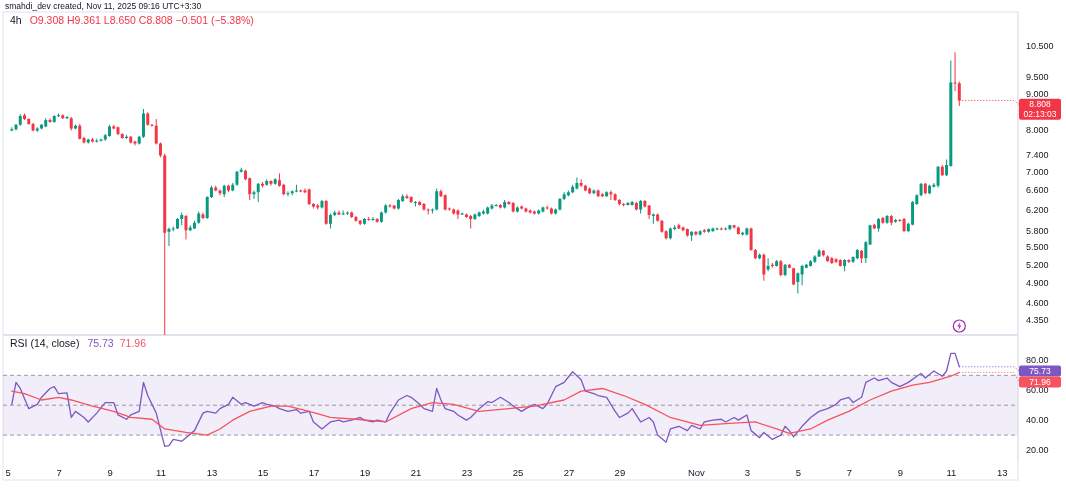  I want to click on x-tick-label: 13, so click(212, 472).